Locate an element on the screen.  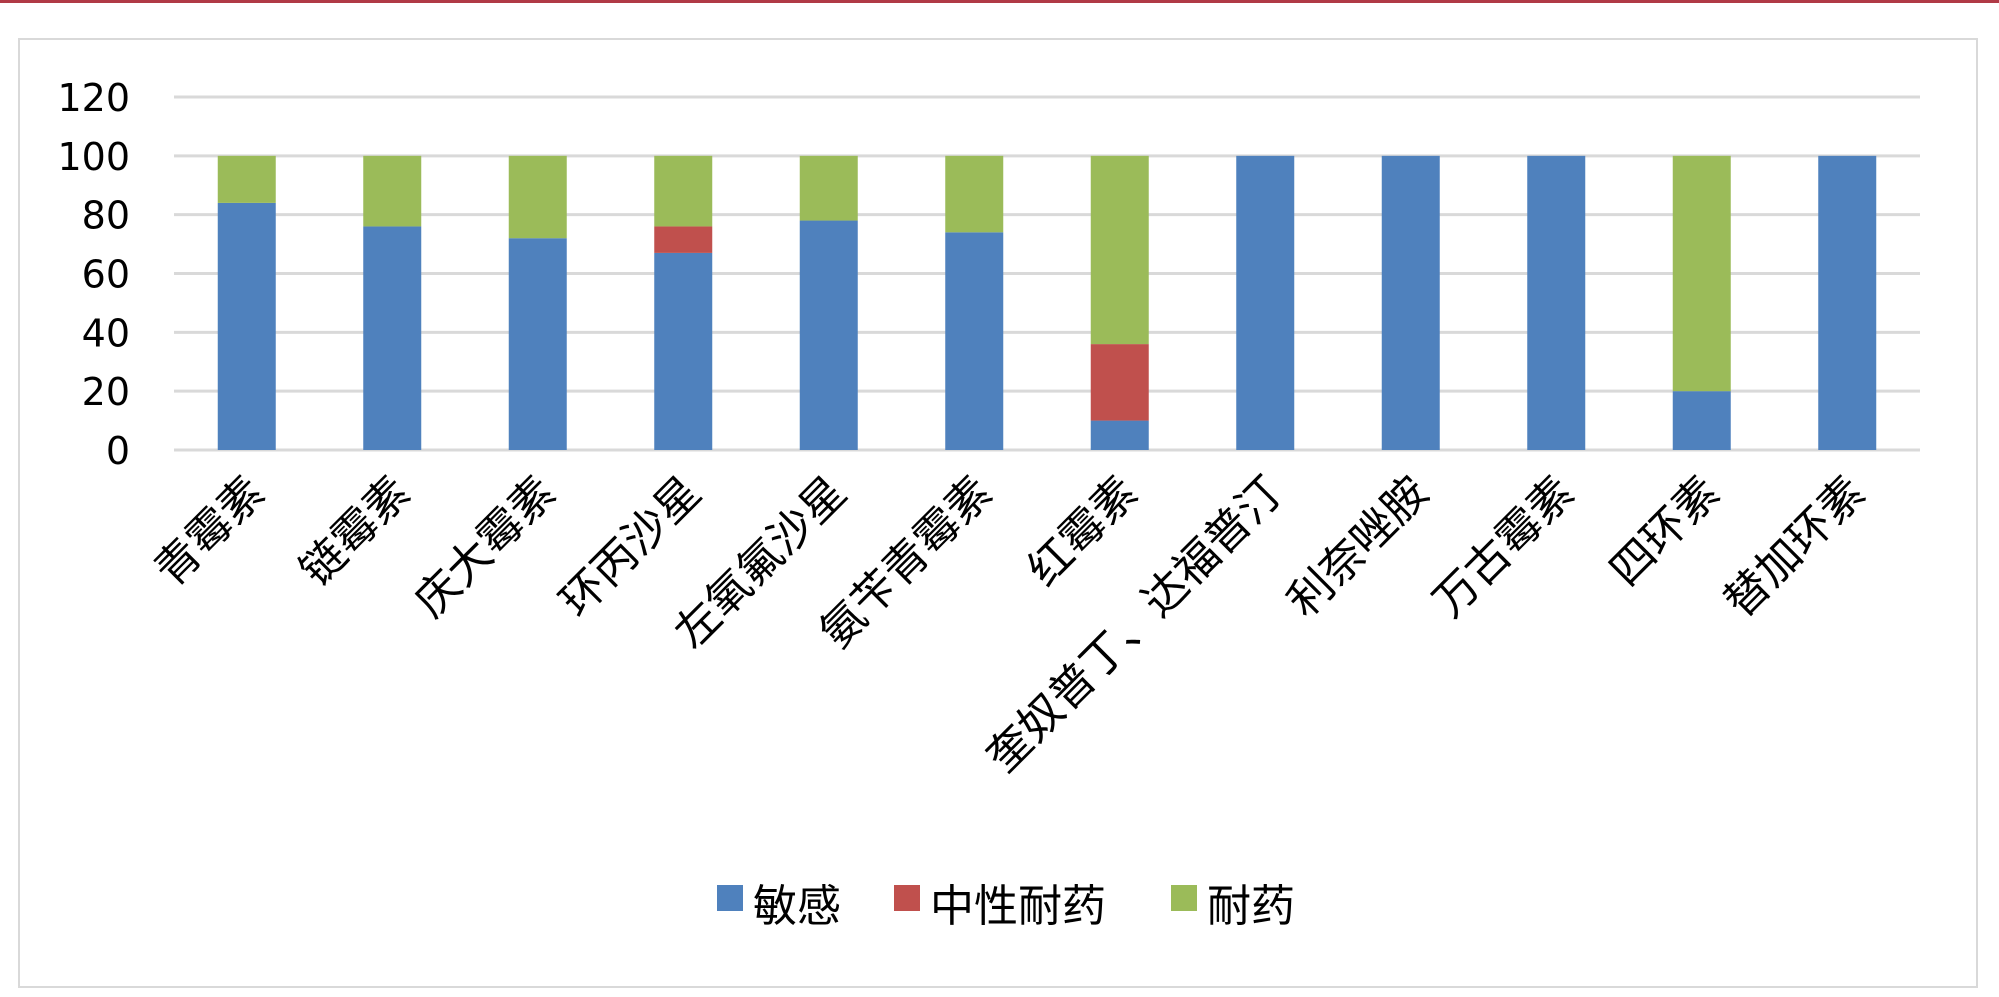
x-category-label: 链霉素 is located at coordinates (355, 531).